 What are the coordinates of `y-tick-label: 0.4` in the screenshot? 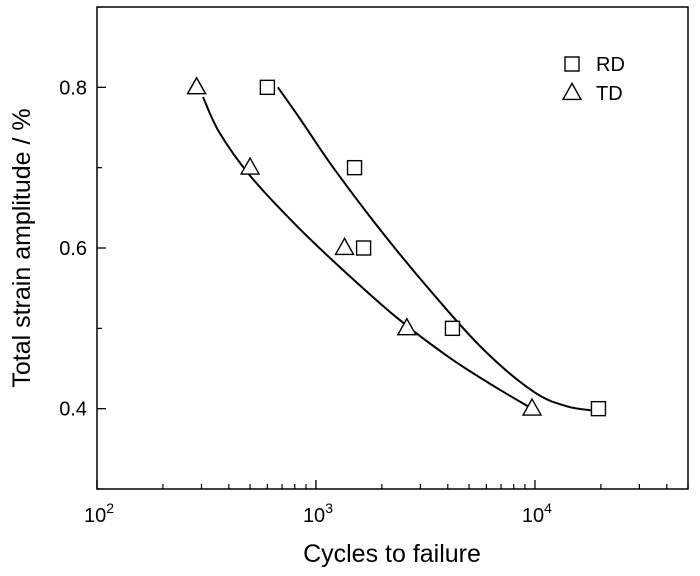 It's located at (73, 410).